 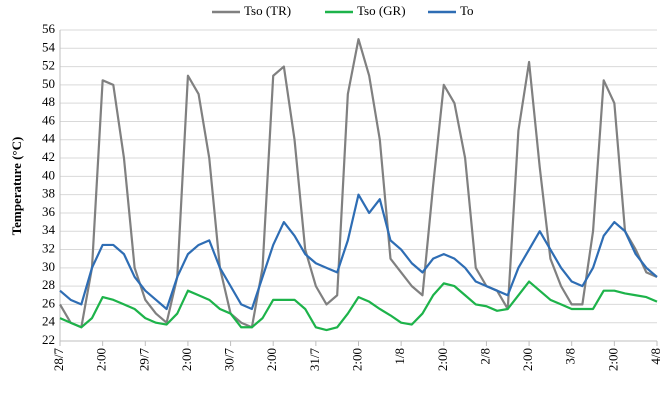 I want to click on x-tick-label: 4/8, so click(x=655, y=356).